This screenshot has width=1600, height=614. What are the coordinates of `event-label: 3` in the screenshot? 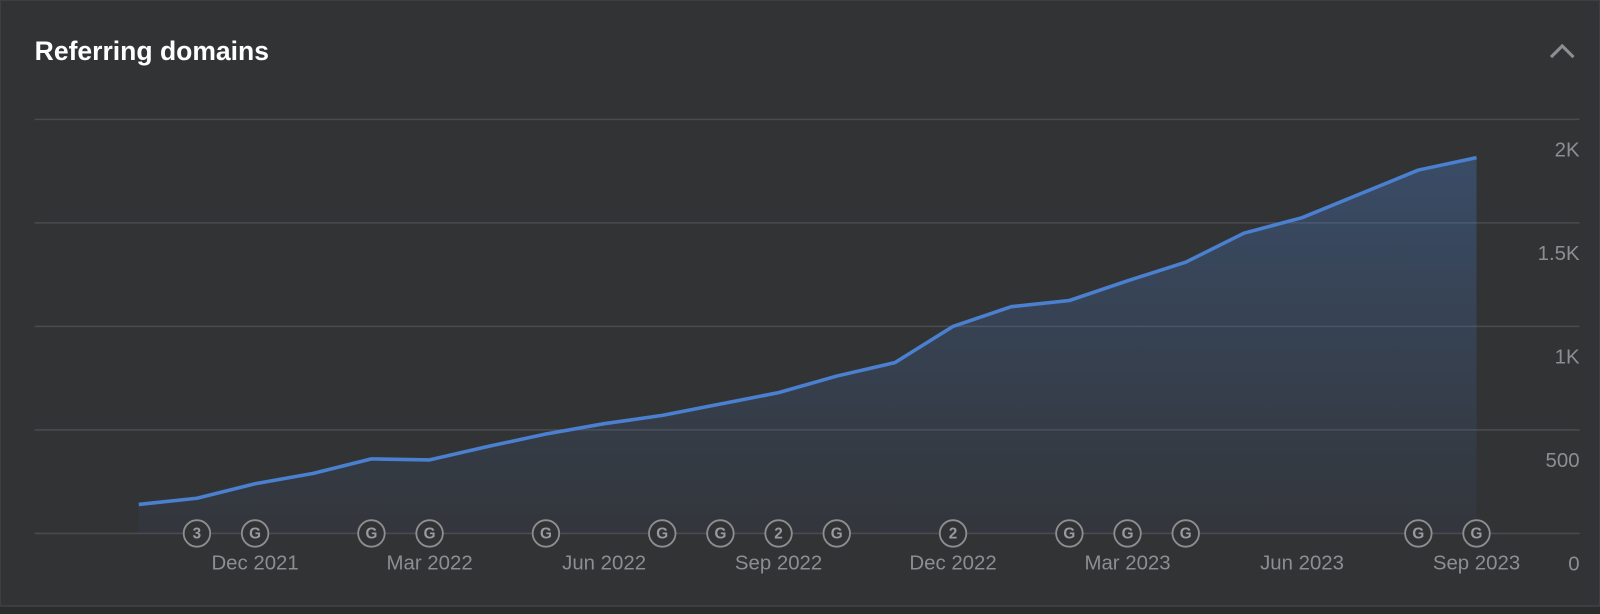 It's located at (197, 533).